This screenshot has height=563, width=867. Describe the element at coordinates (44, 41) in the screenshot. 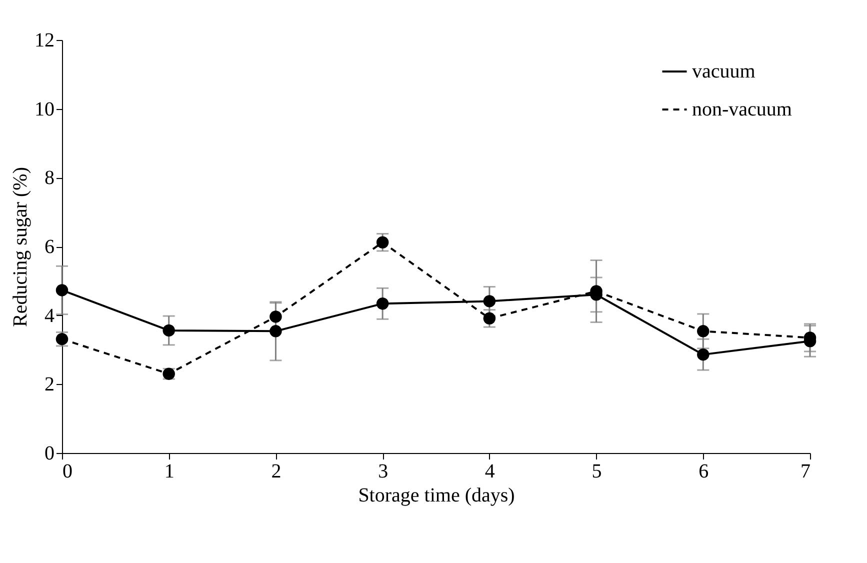

I see `y-tick-label: 12` at that location.